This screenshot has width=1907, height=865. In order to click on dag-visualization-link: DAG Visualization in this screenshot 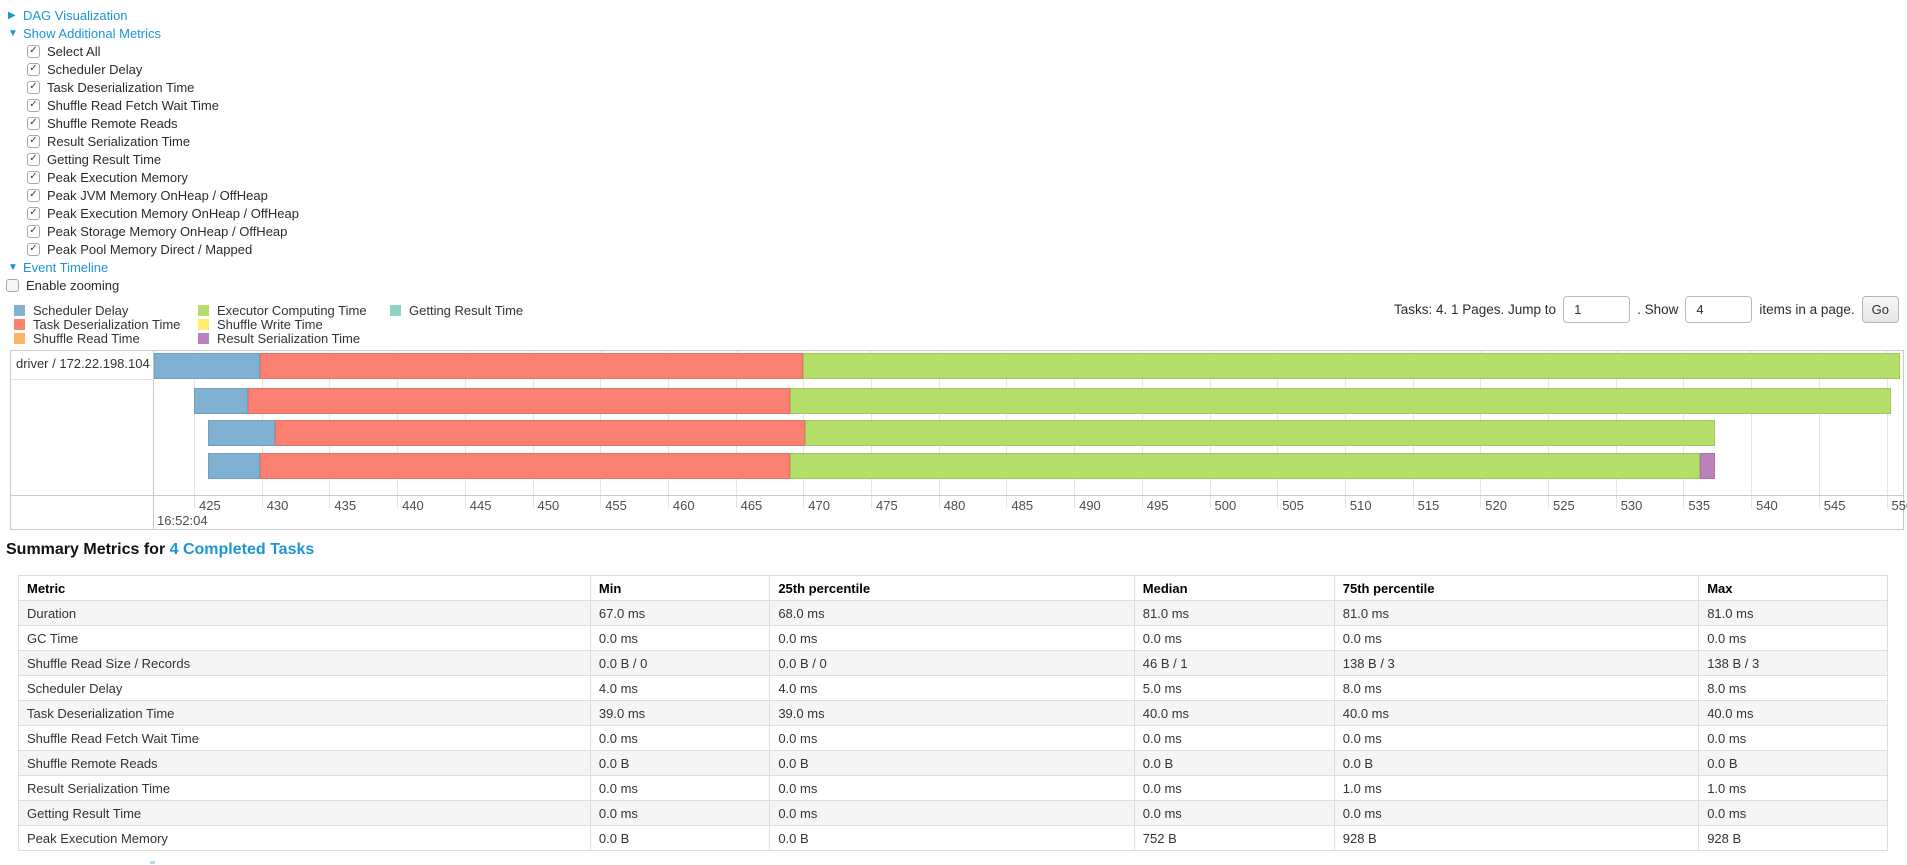, I will do `click(75, 15)`.